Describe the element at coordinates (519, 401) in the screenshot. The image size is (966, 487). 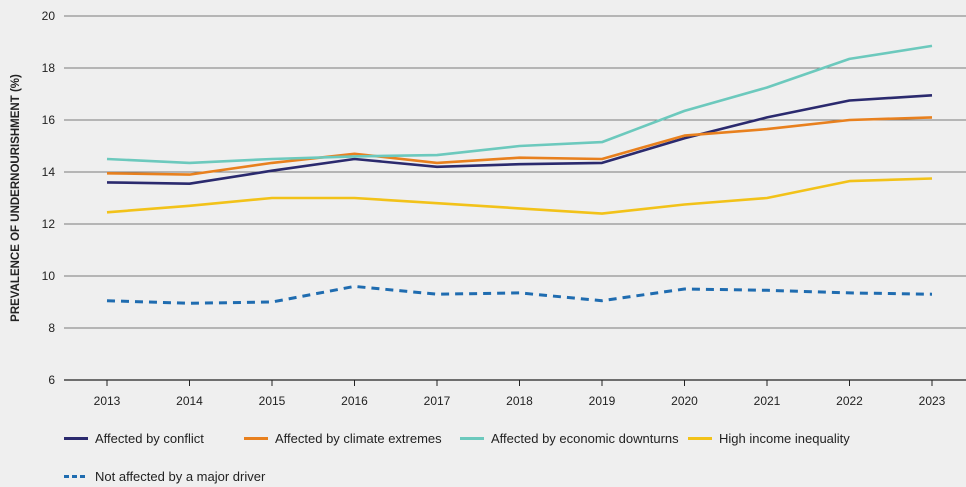
I see `x-tick-label: 2018` at that location.